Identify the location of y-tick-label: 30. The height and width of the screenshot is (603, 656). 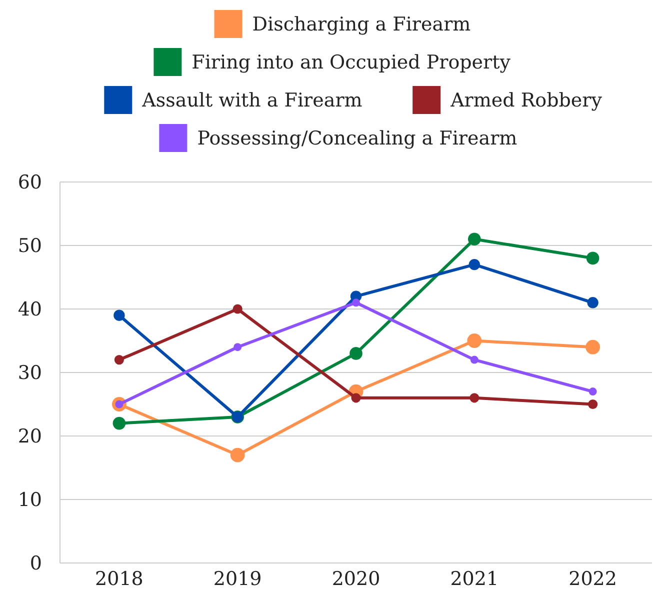
(30, 373).